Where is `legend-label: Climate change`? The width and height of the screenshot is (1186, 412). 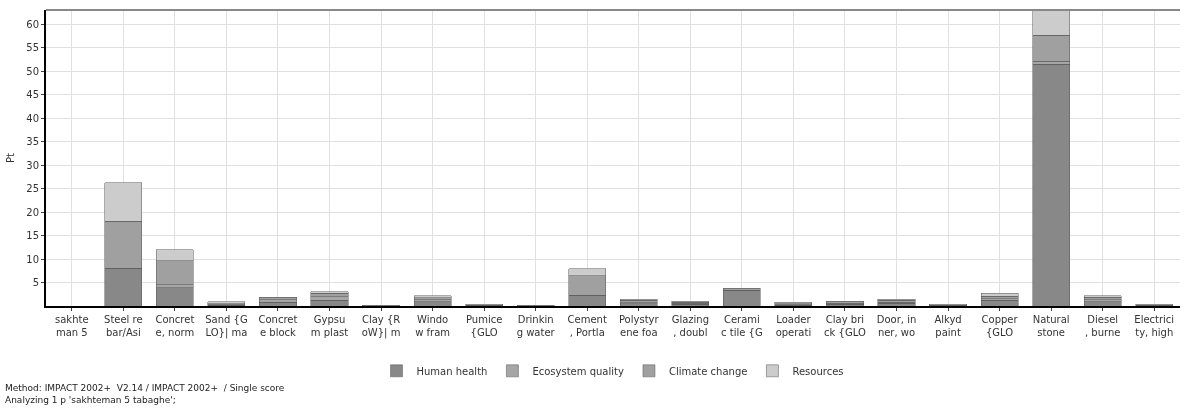 legend-label: Climate change is located at coordinates (708, 371).